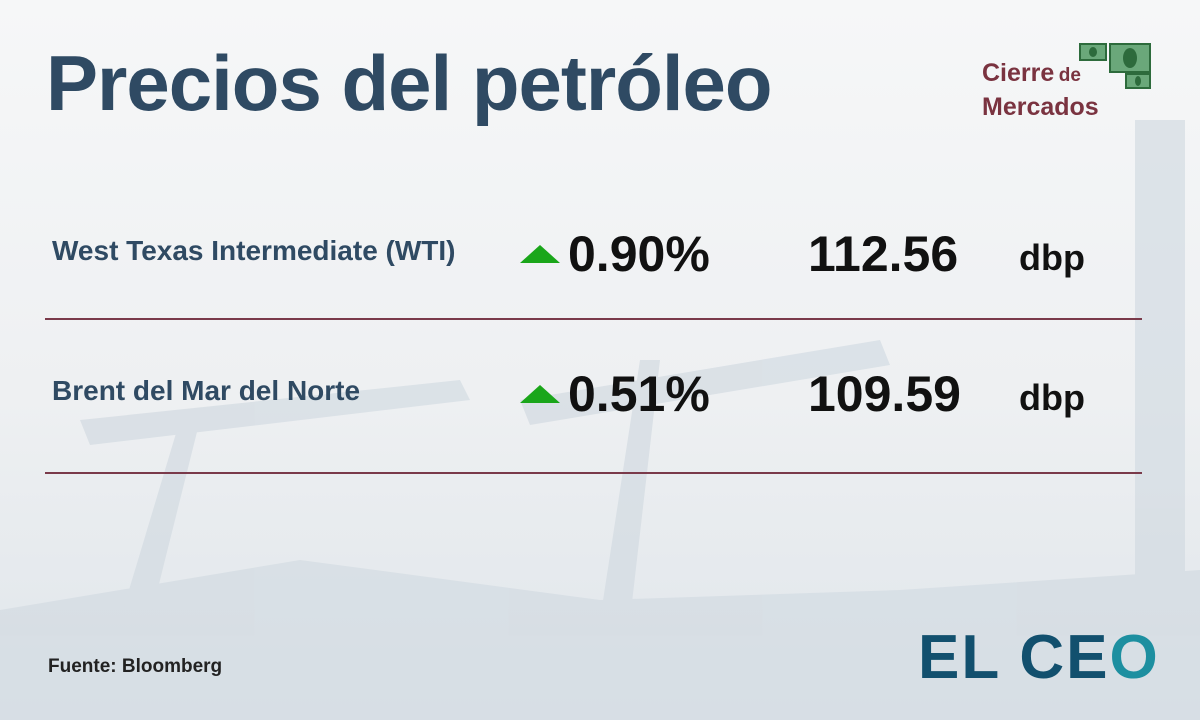  I want to click on el-ceo-logo: EL CEO, so click(1039, 657).